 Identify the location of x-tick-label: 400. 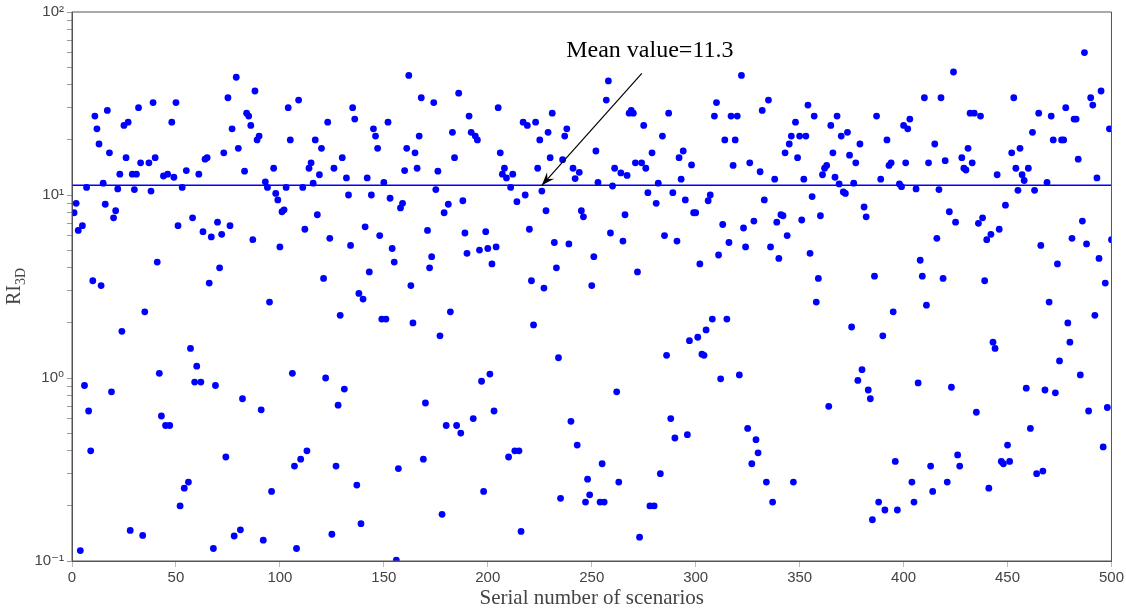
(904, 577).